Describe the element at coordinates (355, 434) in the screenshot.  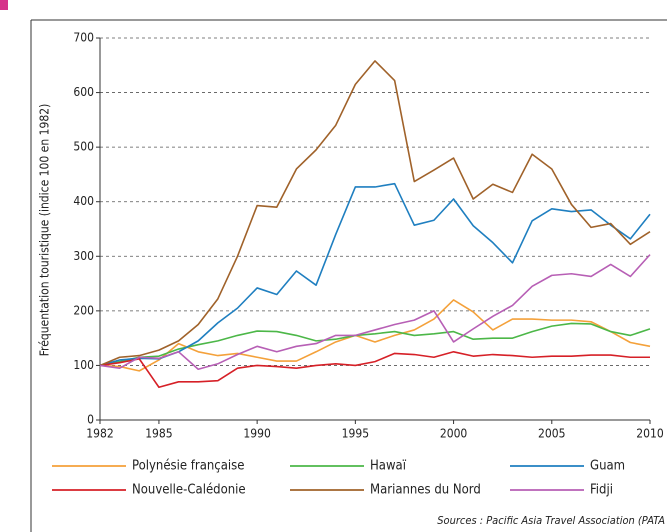
I see `x-tick-label: 1995` at that location.